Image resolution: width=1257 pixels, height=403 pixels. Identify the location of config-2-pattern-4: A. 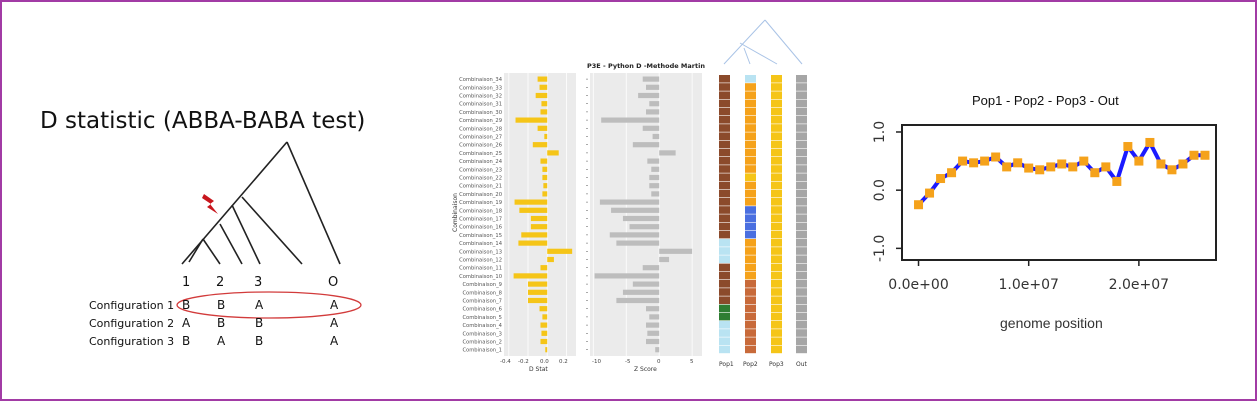
(334, 323).